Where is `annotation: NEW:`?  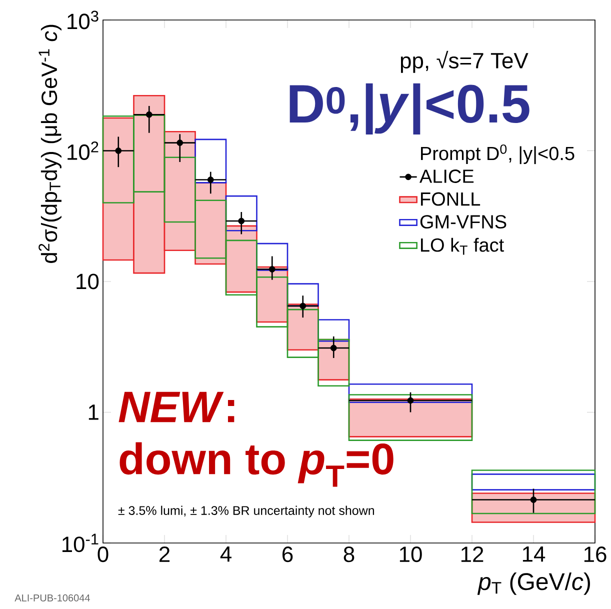 annotation: NEW: is located at coordinates (176, 407).